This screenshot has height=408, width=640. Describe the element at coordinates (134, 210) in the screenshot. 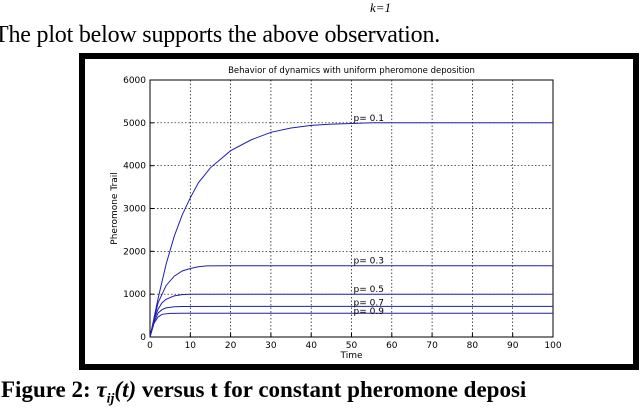

I see `y-tick-label: 3000` at that location.